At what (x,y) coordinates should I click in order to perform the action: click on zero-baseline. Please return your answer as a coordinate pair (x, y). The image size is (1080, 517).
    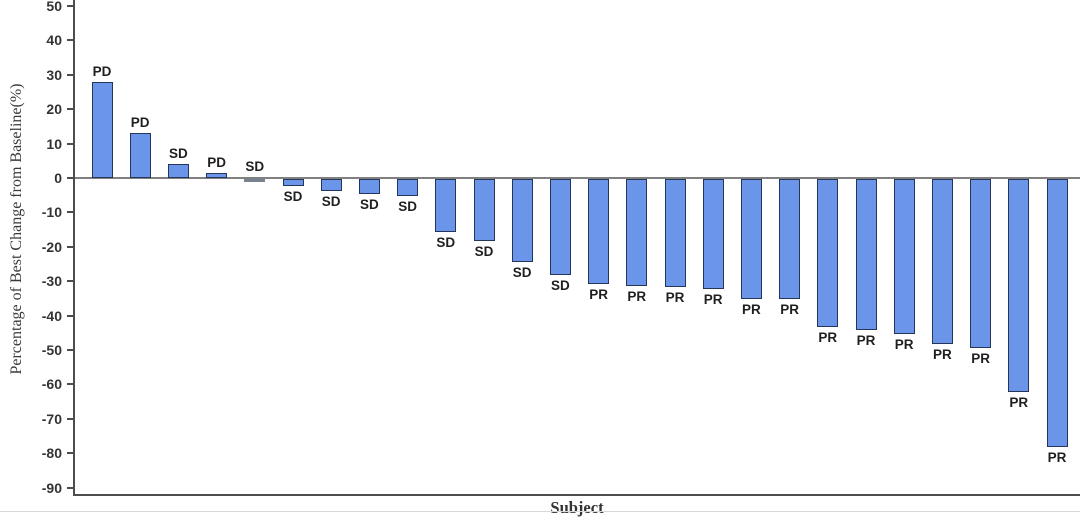
    Looking at the image, I should click on (577, 178).